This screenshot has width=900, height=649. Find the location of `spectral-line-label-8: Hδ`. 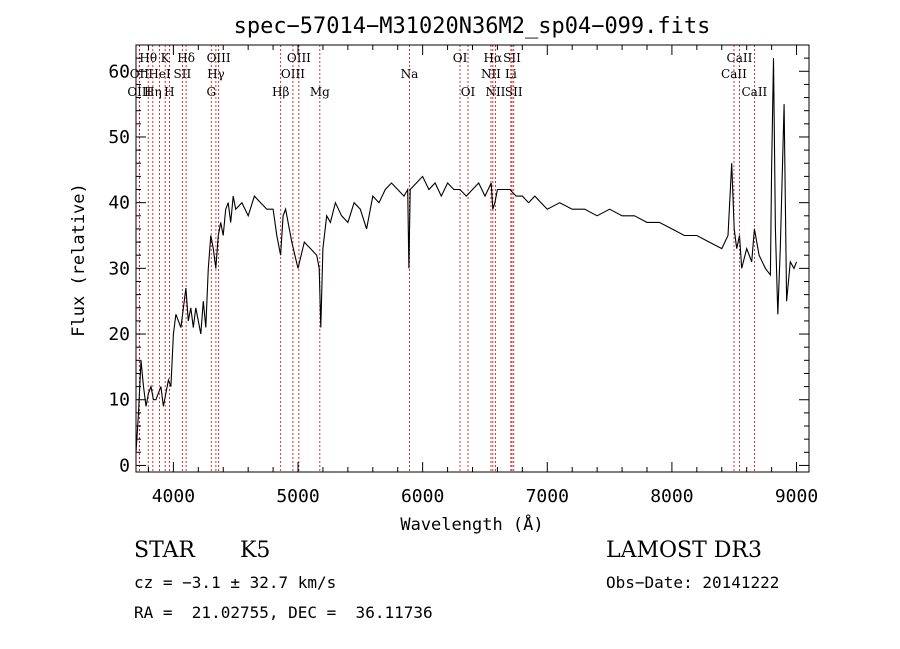

spectral-line-label-8: Hδ is located at coordinates (186, 58).